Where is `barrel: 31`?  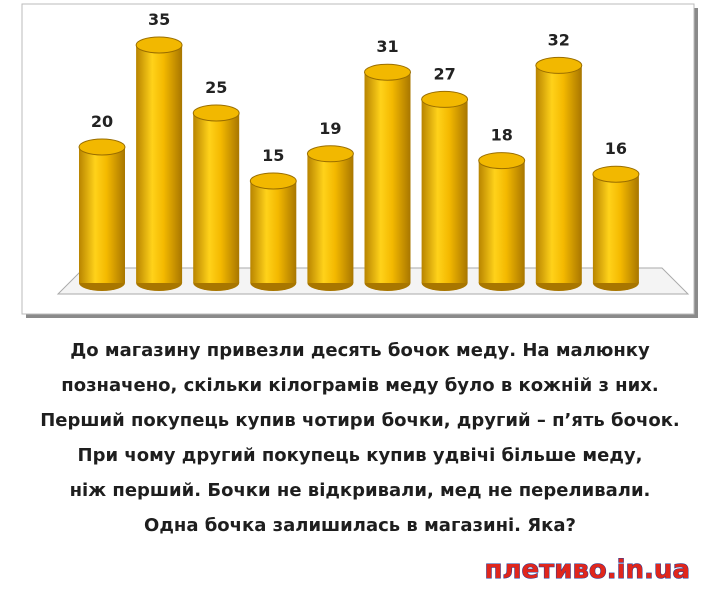 barrel: 31 is located at coordinates (387, 164).